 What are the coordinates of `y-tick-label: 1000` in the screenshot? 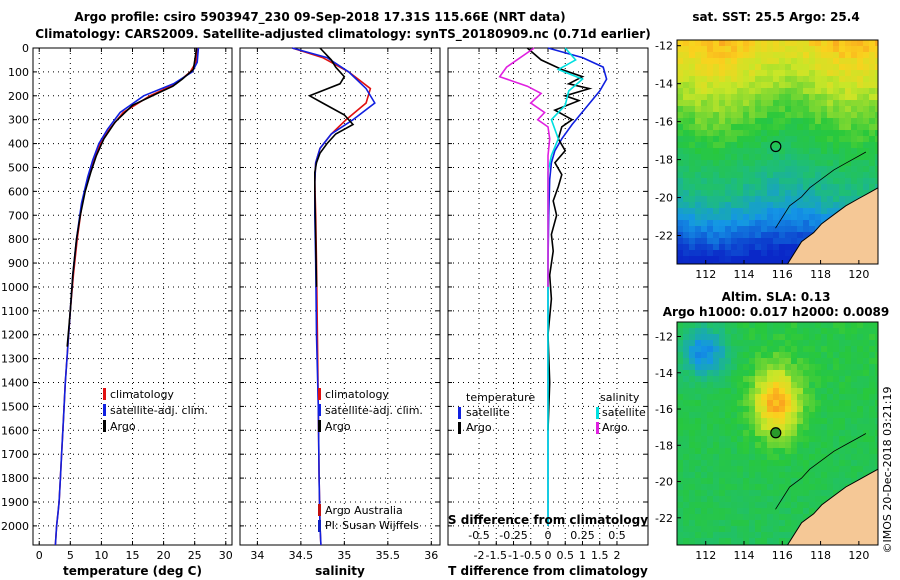 It's located at (15, 287).